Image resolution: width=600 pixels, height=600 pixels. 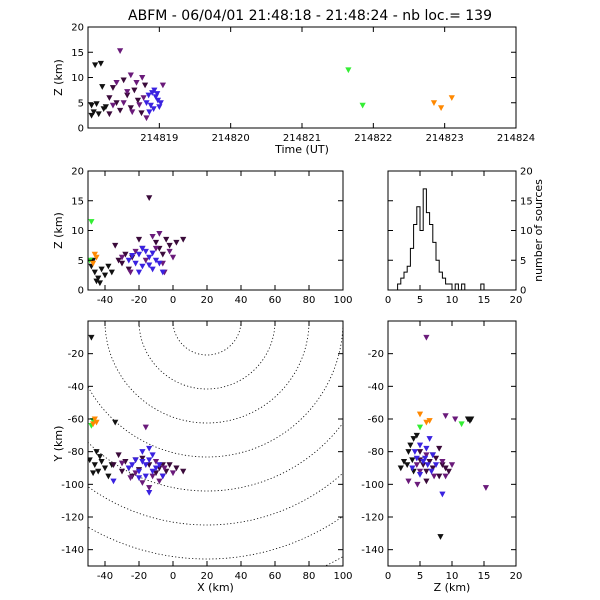 What do you see at coordinates (538, 230) in the screenshot?
I see `y-axis-label: number of sources` at bounding box center [538, 230].